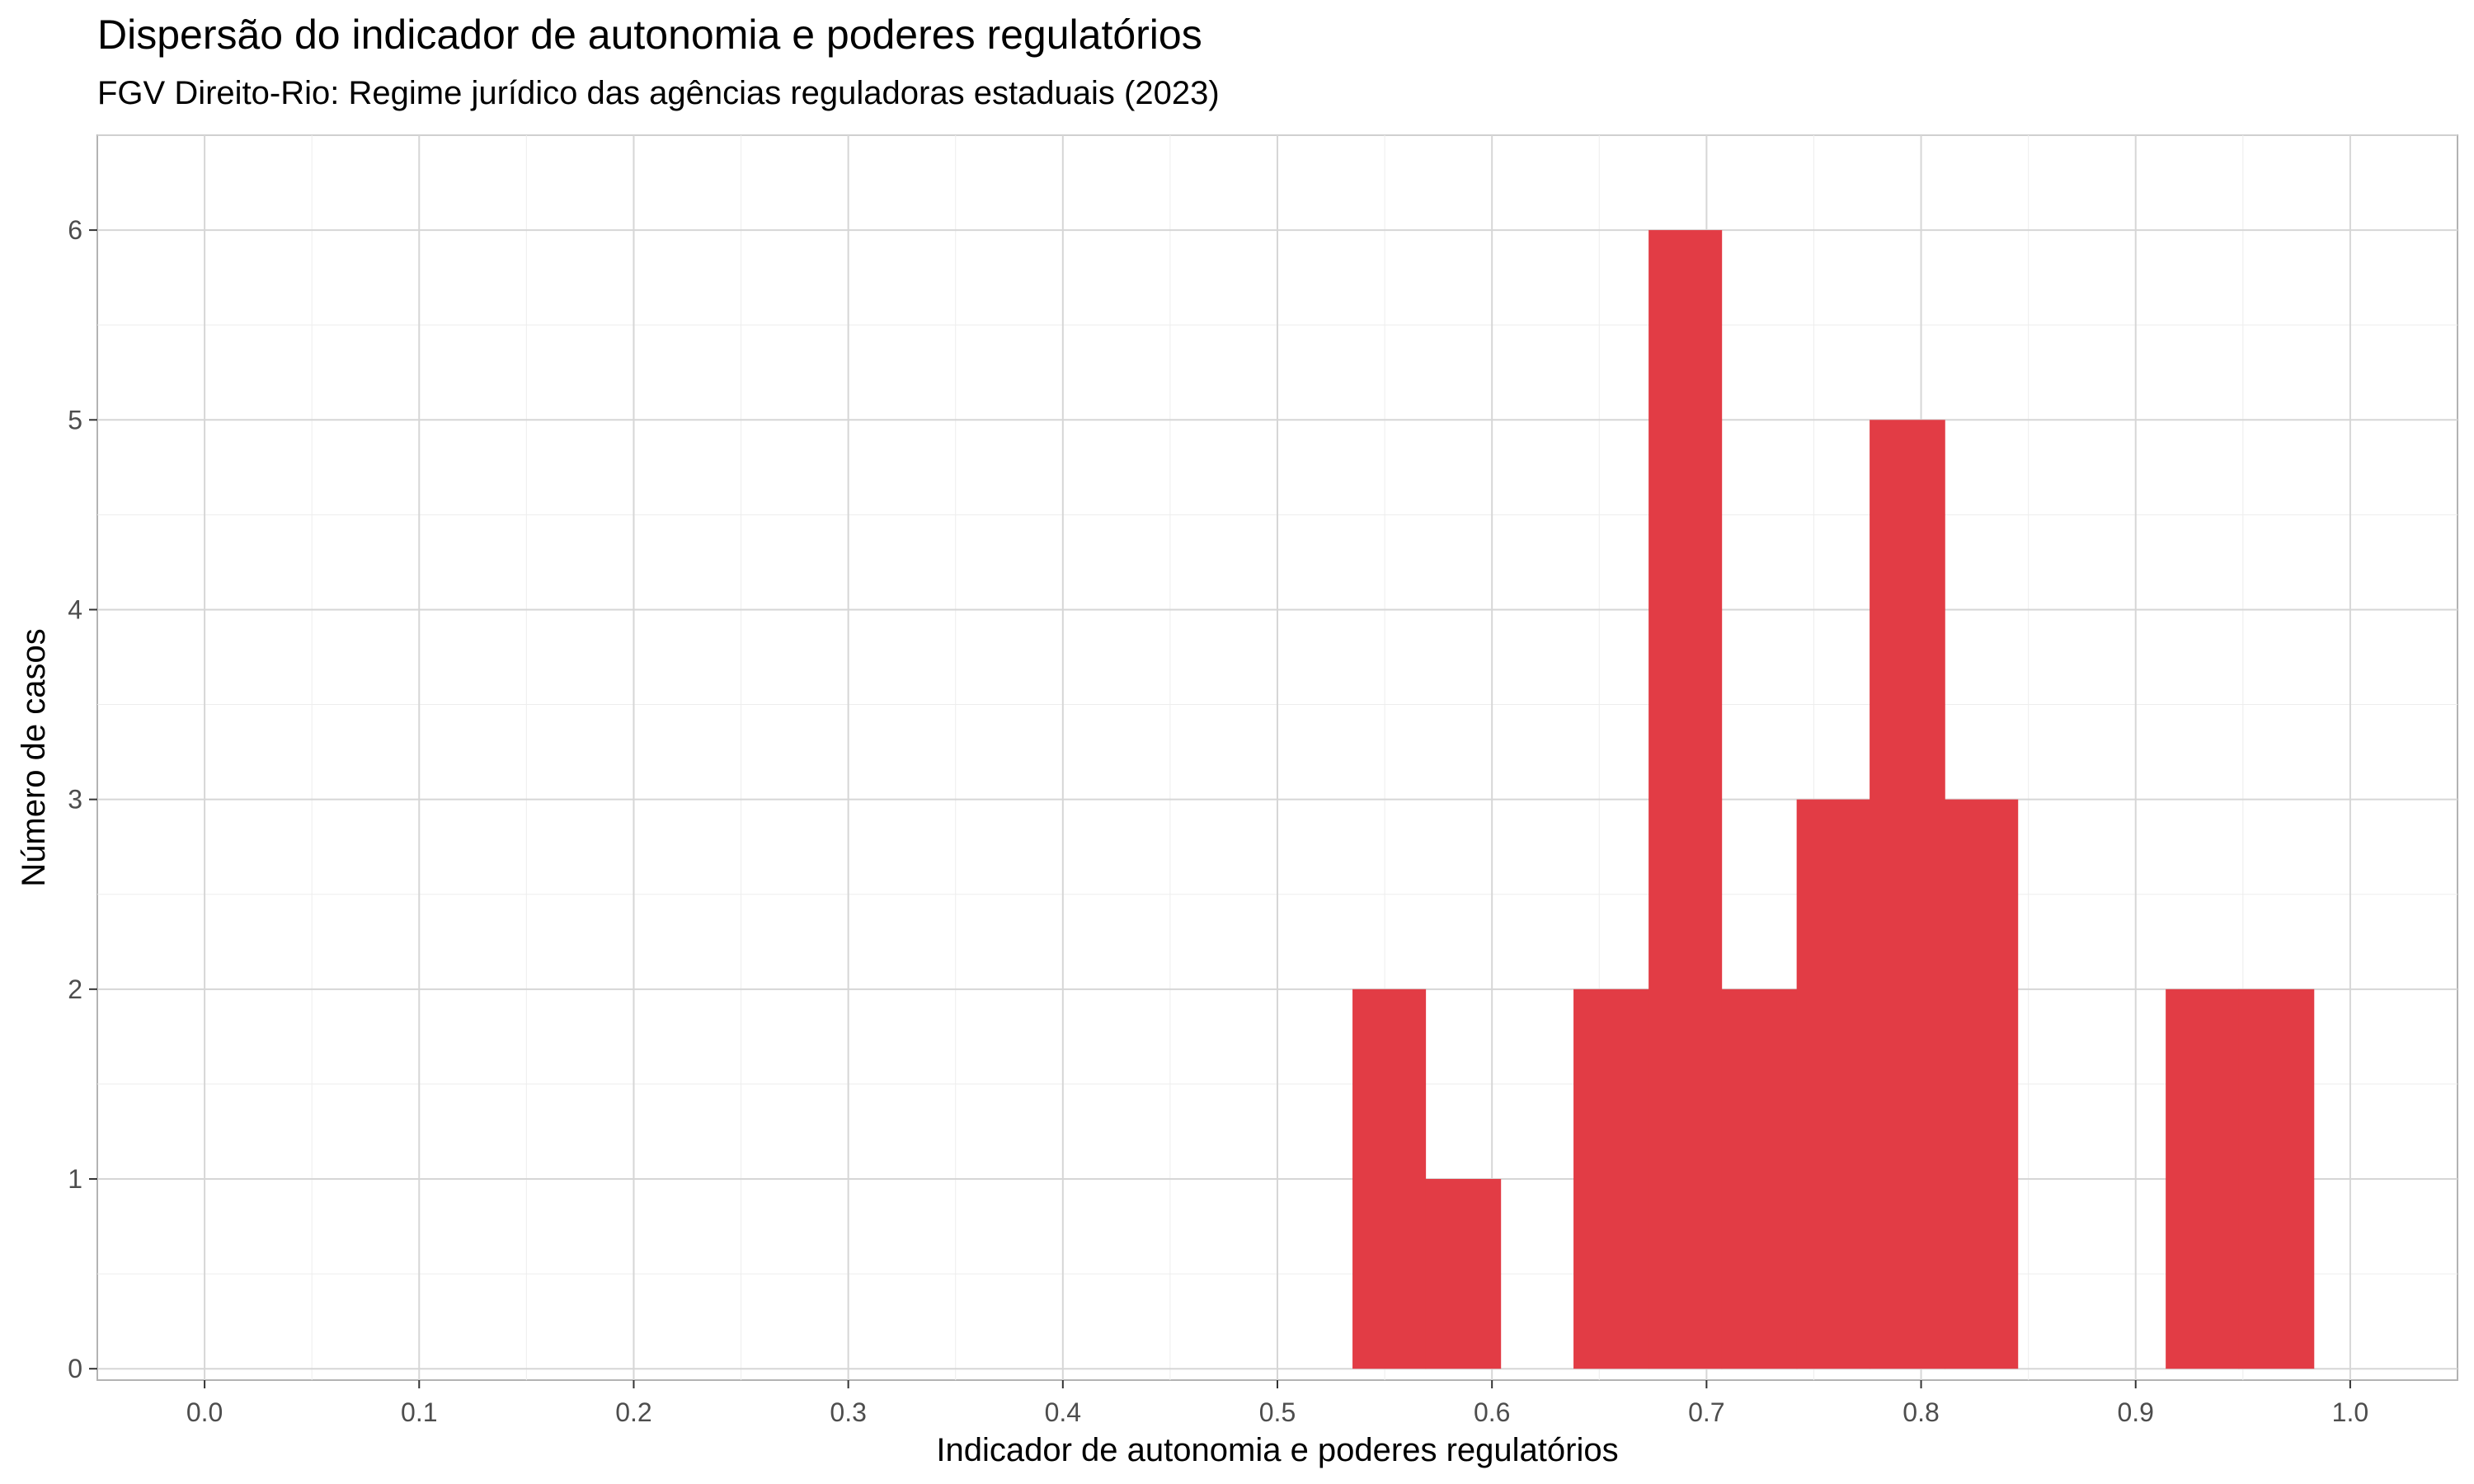 This screenshot has width=2474, height=1484. I want to click on y-axis-ticks: 0 1 2 3 4 5 6, so click(82, 799).